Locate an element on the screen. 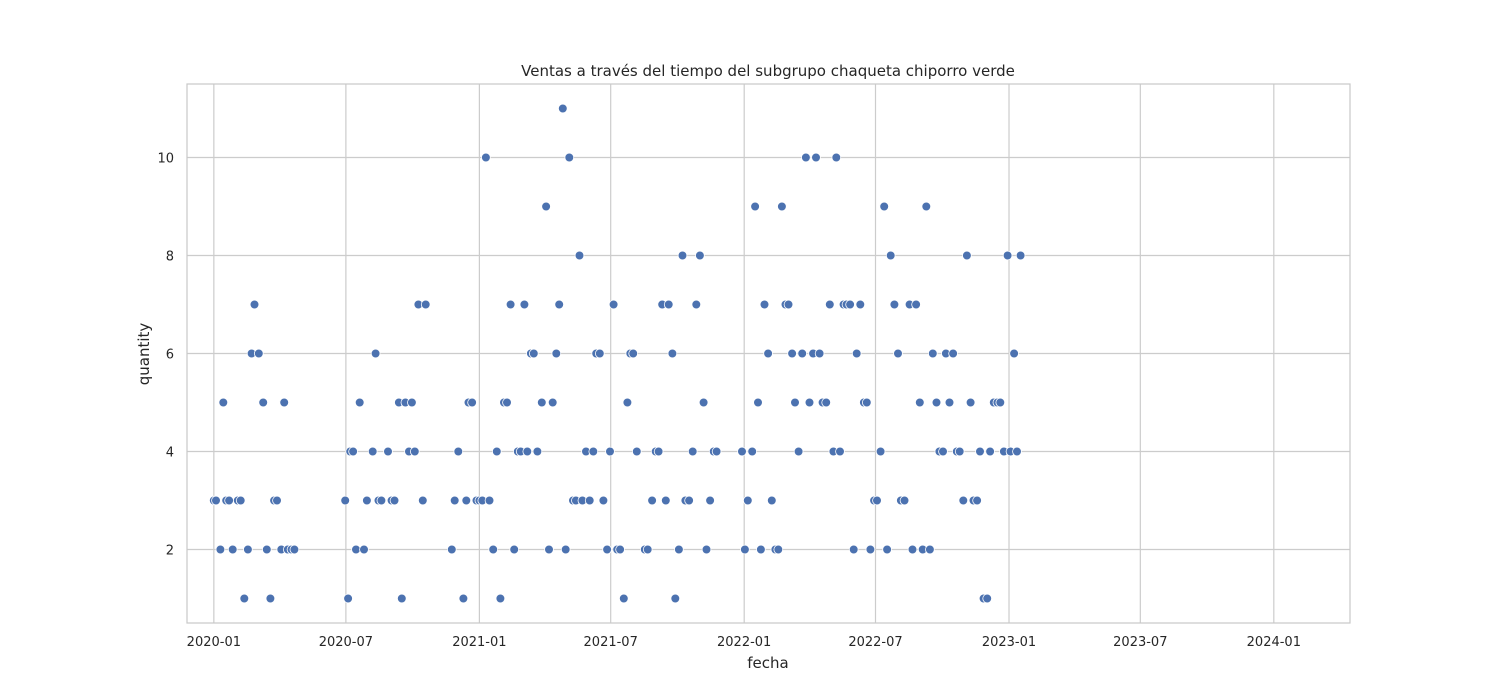  x-tick-label: 2022-01 is located at coordinates (744, 642).